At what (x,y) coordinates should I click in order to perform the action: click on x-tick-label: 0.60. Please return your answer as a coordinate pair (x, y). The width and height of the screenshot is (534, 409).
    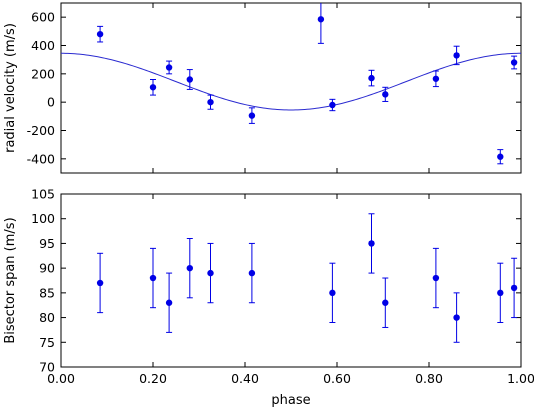
    Looking at the image, I should click on (337, 378).